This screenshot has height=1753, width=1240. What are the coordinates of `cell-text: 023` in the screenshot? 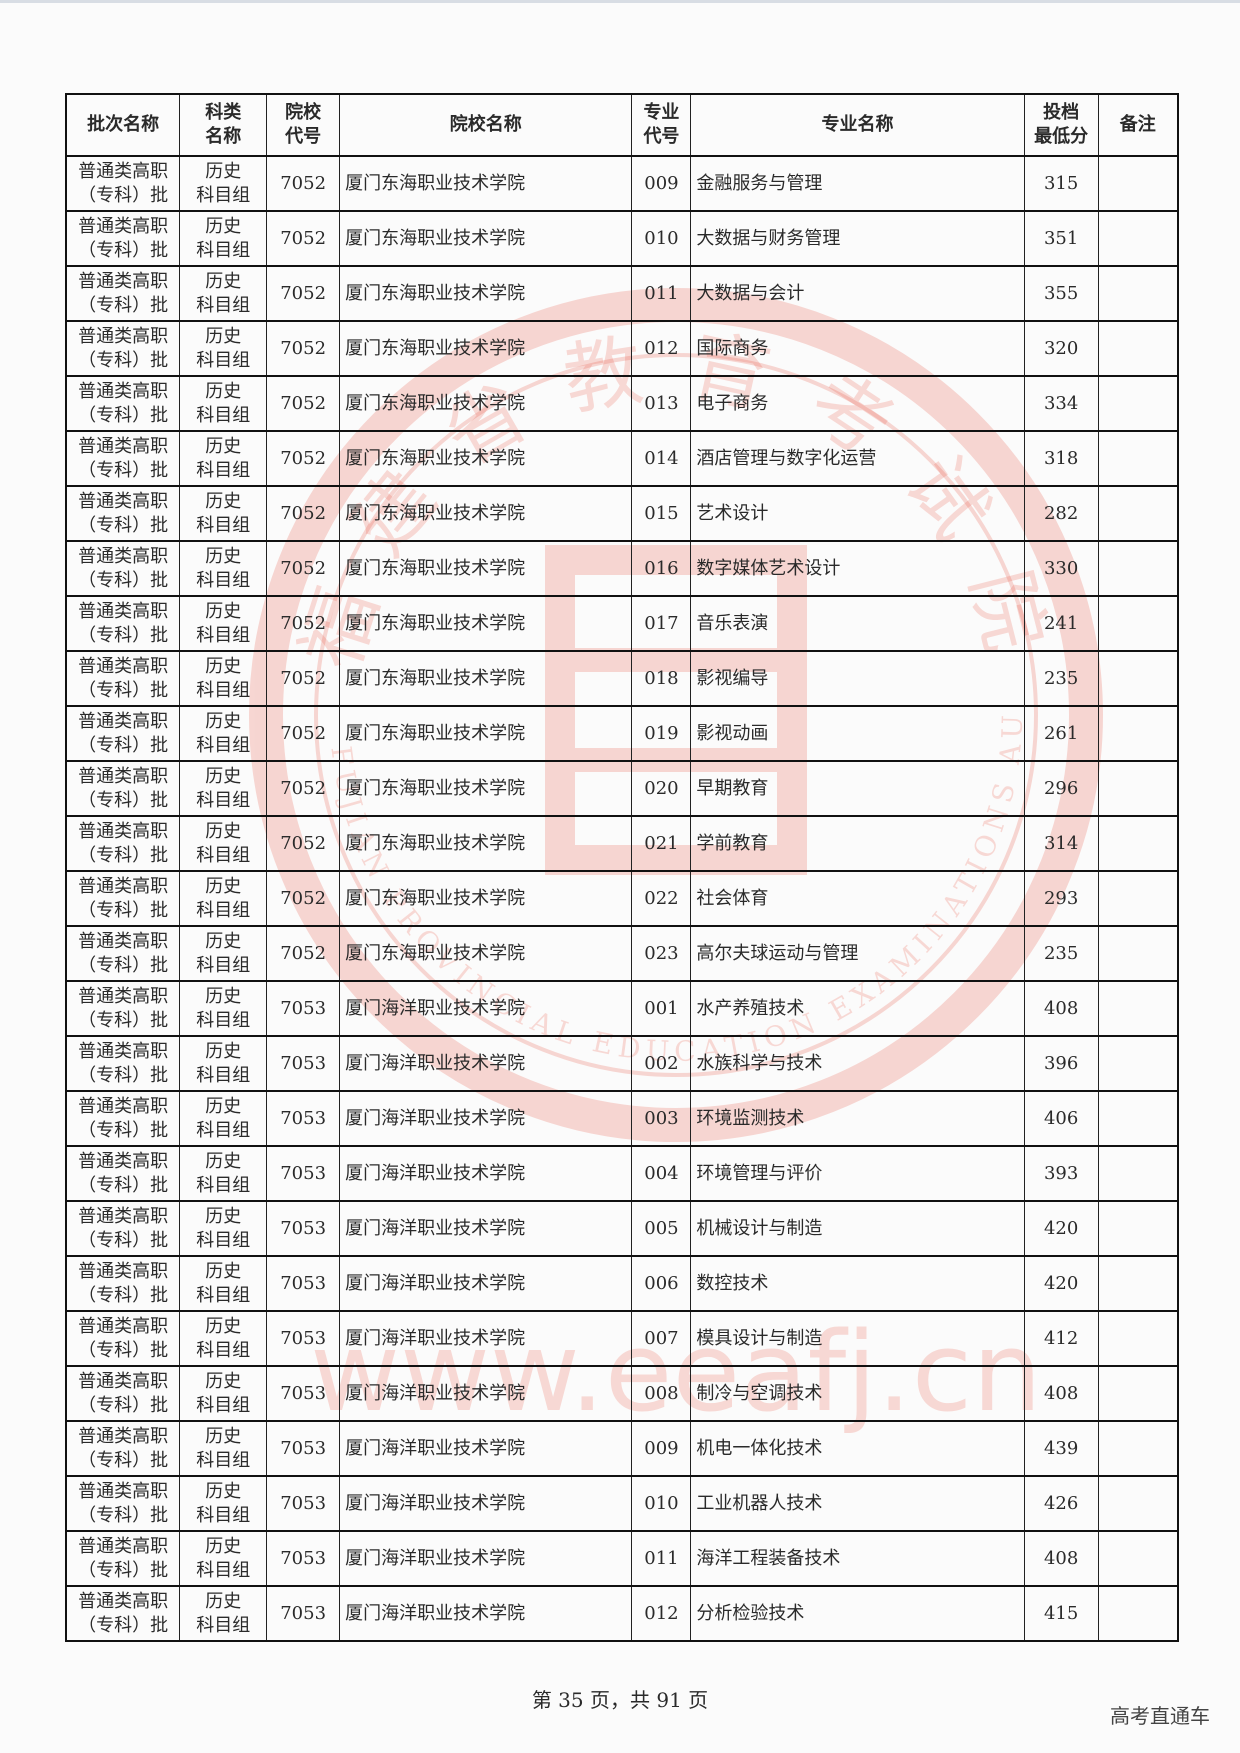 It's located at (661, 953).